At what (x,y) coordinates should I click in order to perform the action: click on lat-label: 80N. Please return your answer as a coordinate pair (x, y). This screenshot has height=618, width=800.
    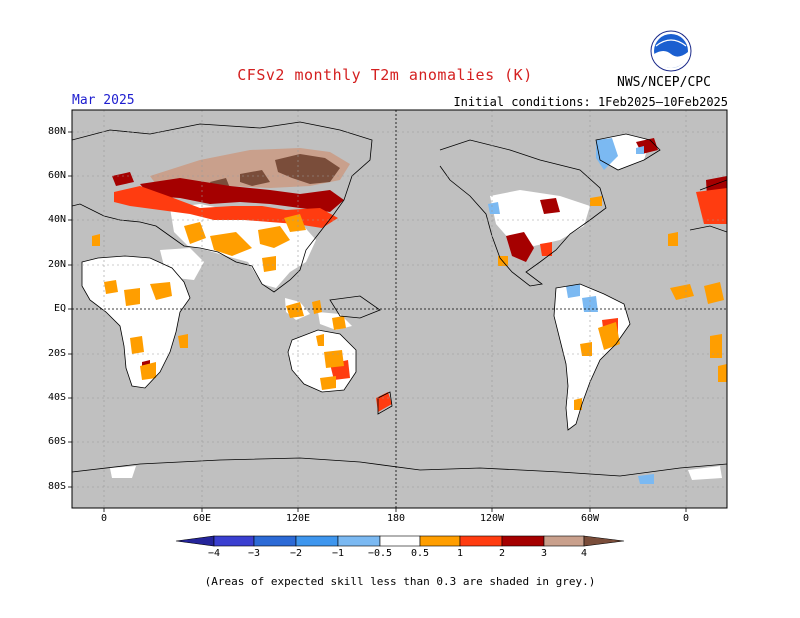
    Looking at the image, I should click on (56, 131).